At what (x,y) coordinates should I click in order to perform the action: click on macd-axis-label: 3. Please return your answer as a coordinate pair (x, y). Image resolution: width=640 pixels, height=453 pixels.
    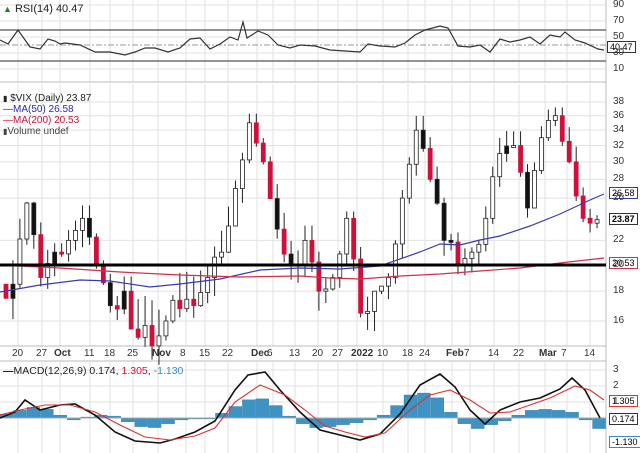
    Looking at the image, I should click on (616, 369).